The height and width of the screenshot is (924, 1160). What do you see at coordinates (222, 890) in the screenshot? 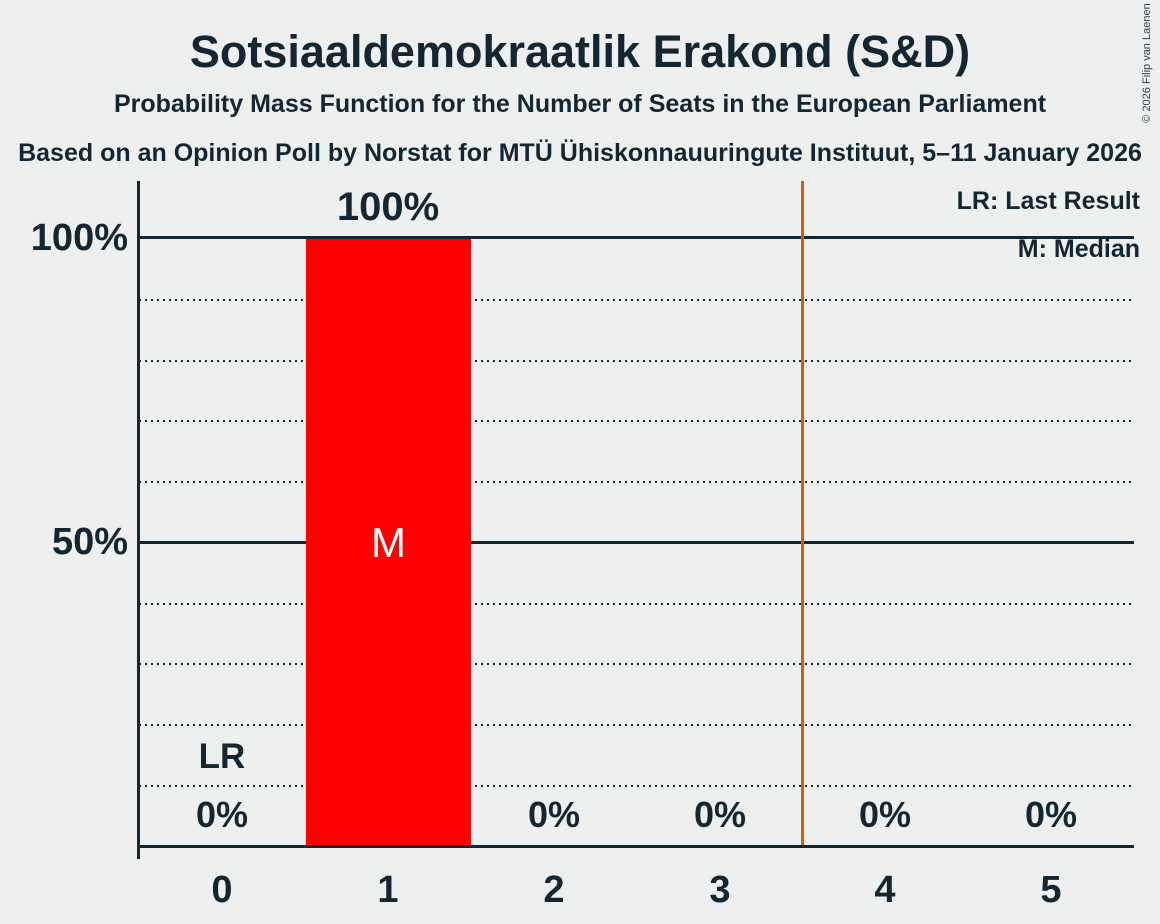
I see `x-tick-0: 0` at bounding box center [222, 890].